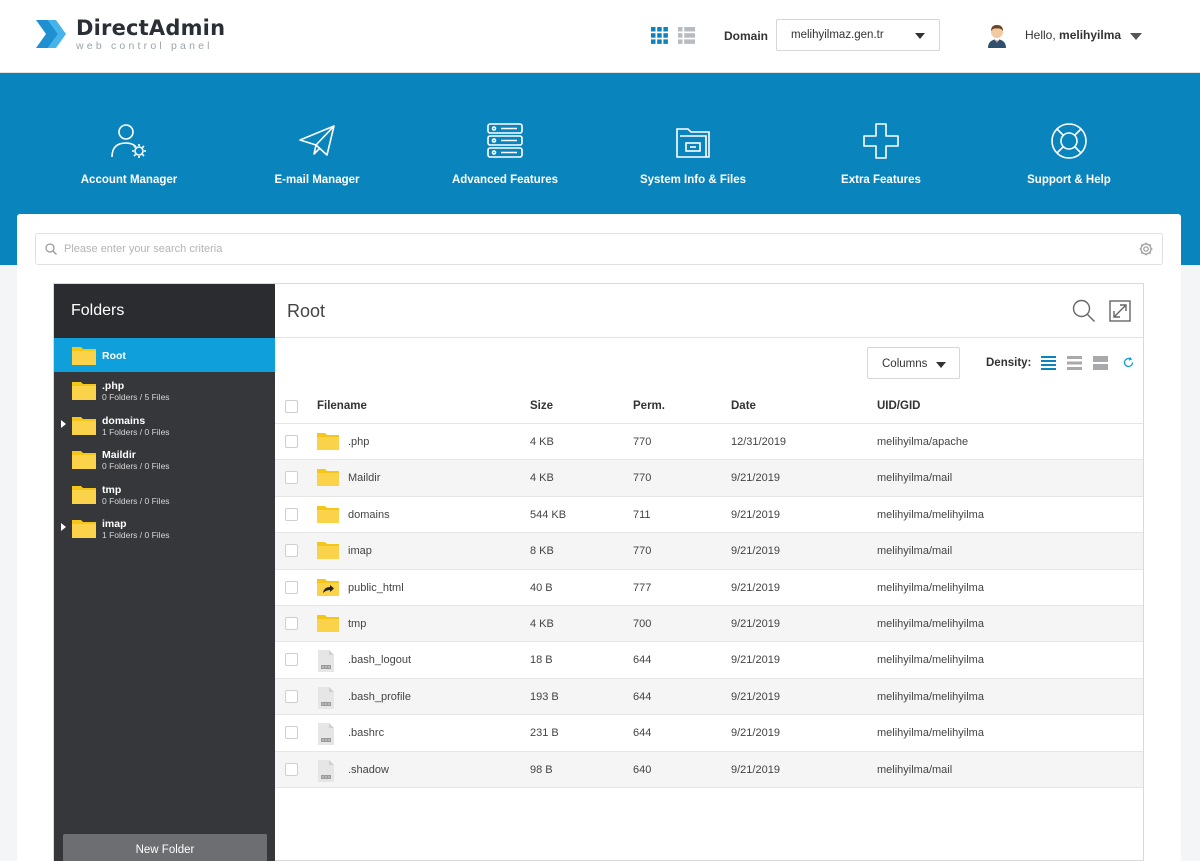 The width and height of the screenshot is (1200, 861). Describe the element at coordinates (649, 406) in the screenshot. I see `col-perm: Perm.` at that location.